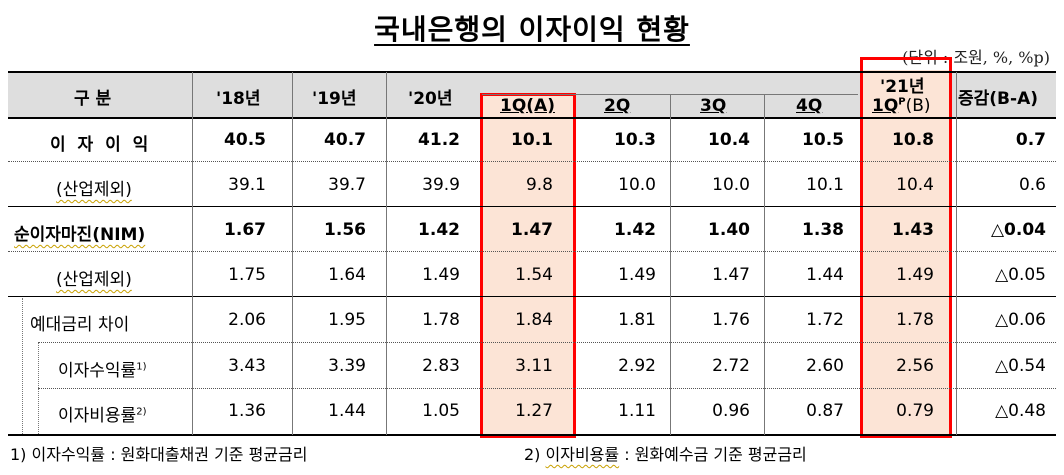  Describe the element at coordinates (101, 145) in the screenshot. I see `label-interest-income: 이 자 이 익` at that location.